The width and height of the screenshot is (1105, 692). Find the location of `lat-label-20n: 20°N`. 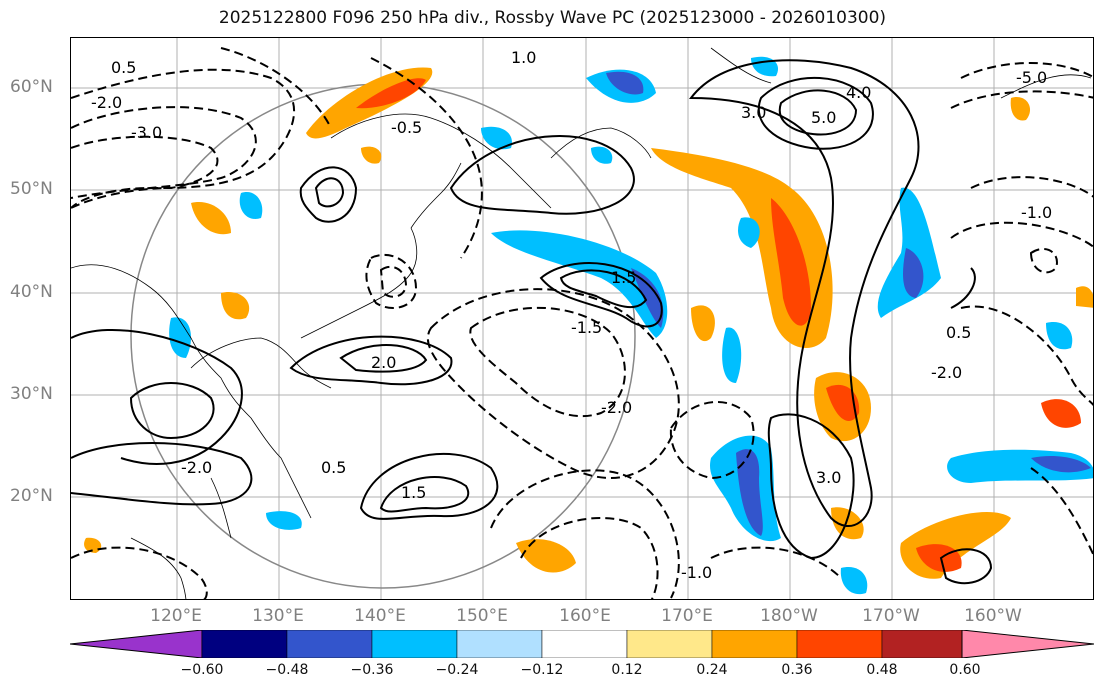

lat-label-20n: 20°N is located at coordinates (31, 496).